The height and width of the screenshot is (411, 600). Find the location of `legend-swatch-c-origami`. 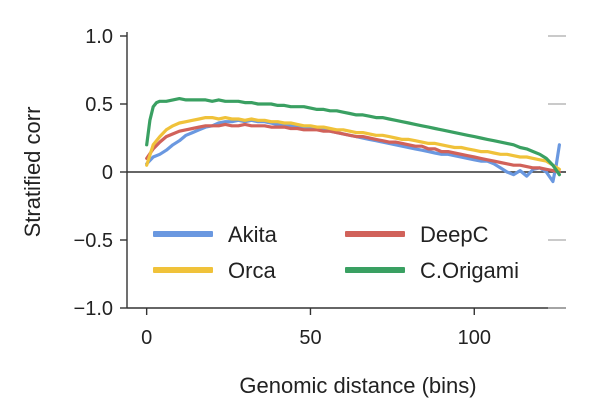

legend-swatch-c-origami is located at coordinates (375, 270).